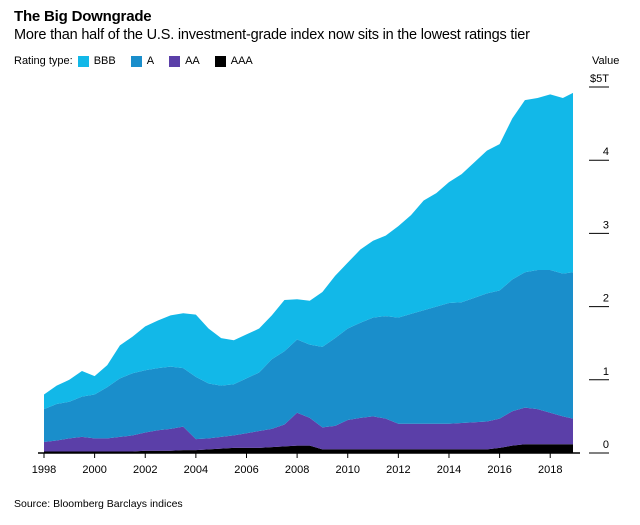 Image resolution: width=640 pixels, height=525 pixels. I want to click on x-tick-label: 2000, so click(94, 470).